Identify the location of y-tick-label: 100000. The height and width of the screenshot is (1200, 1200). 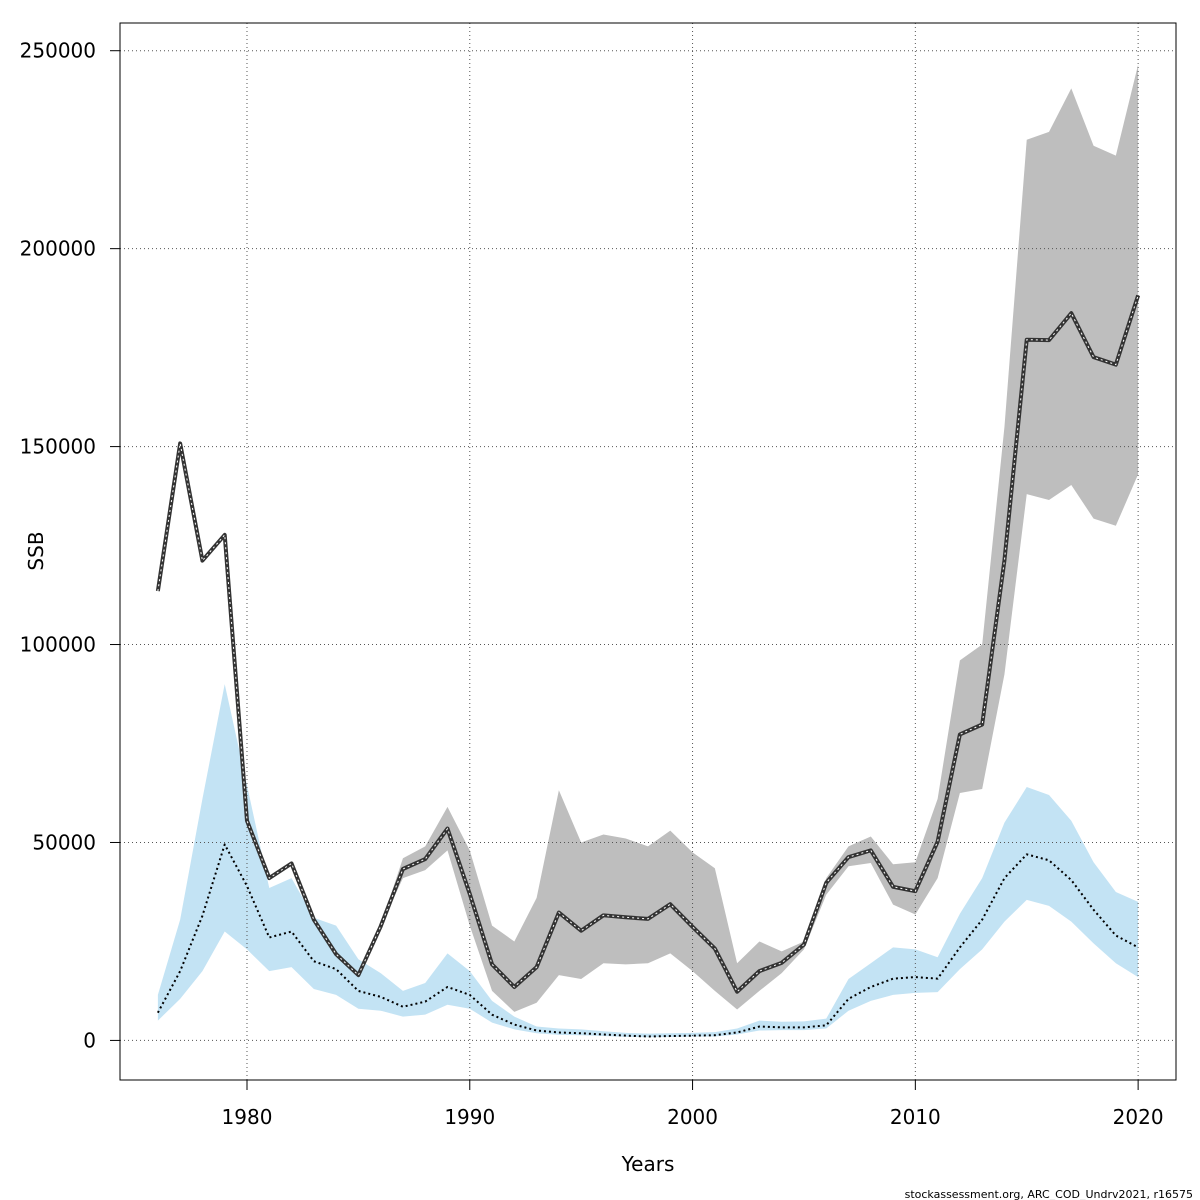
(58, 645).